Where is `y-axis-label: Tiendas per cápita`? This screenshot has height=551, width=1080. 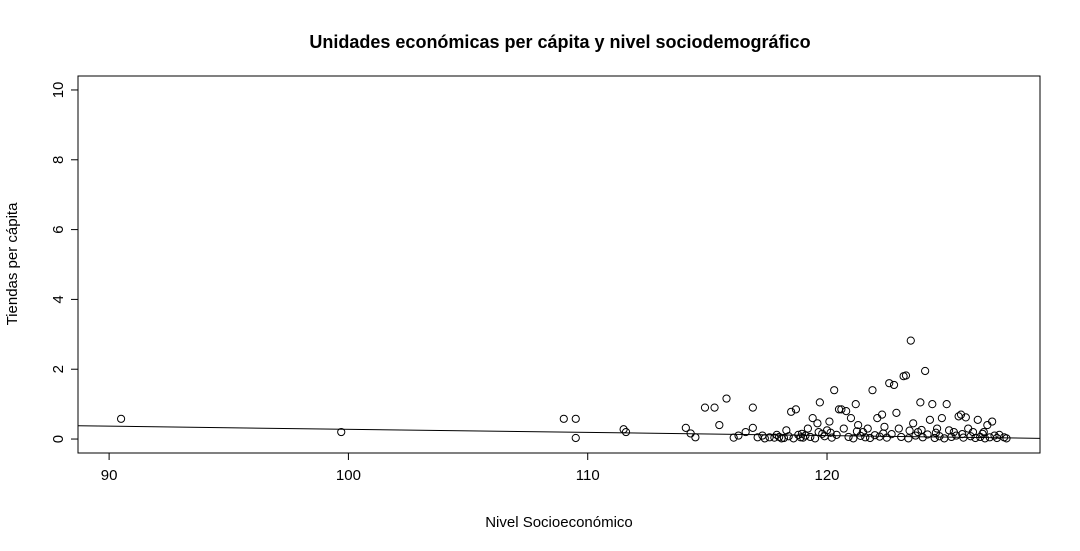
y-axis-label: Tiendas per cápita is located at coordinates (12, 264).